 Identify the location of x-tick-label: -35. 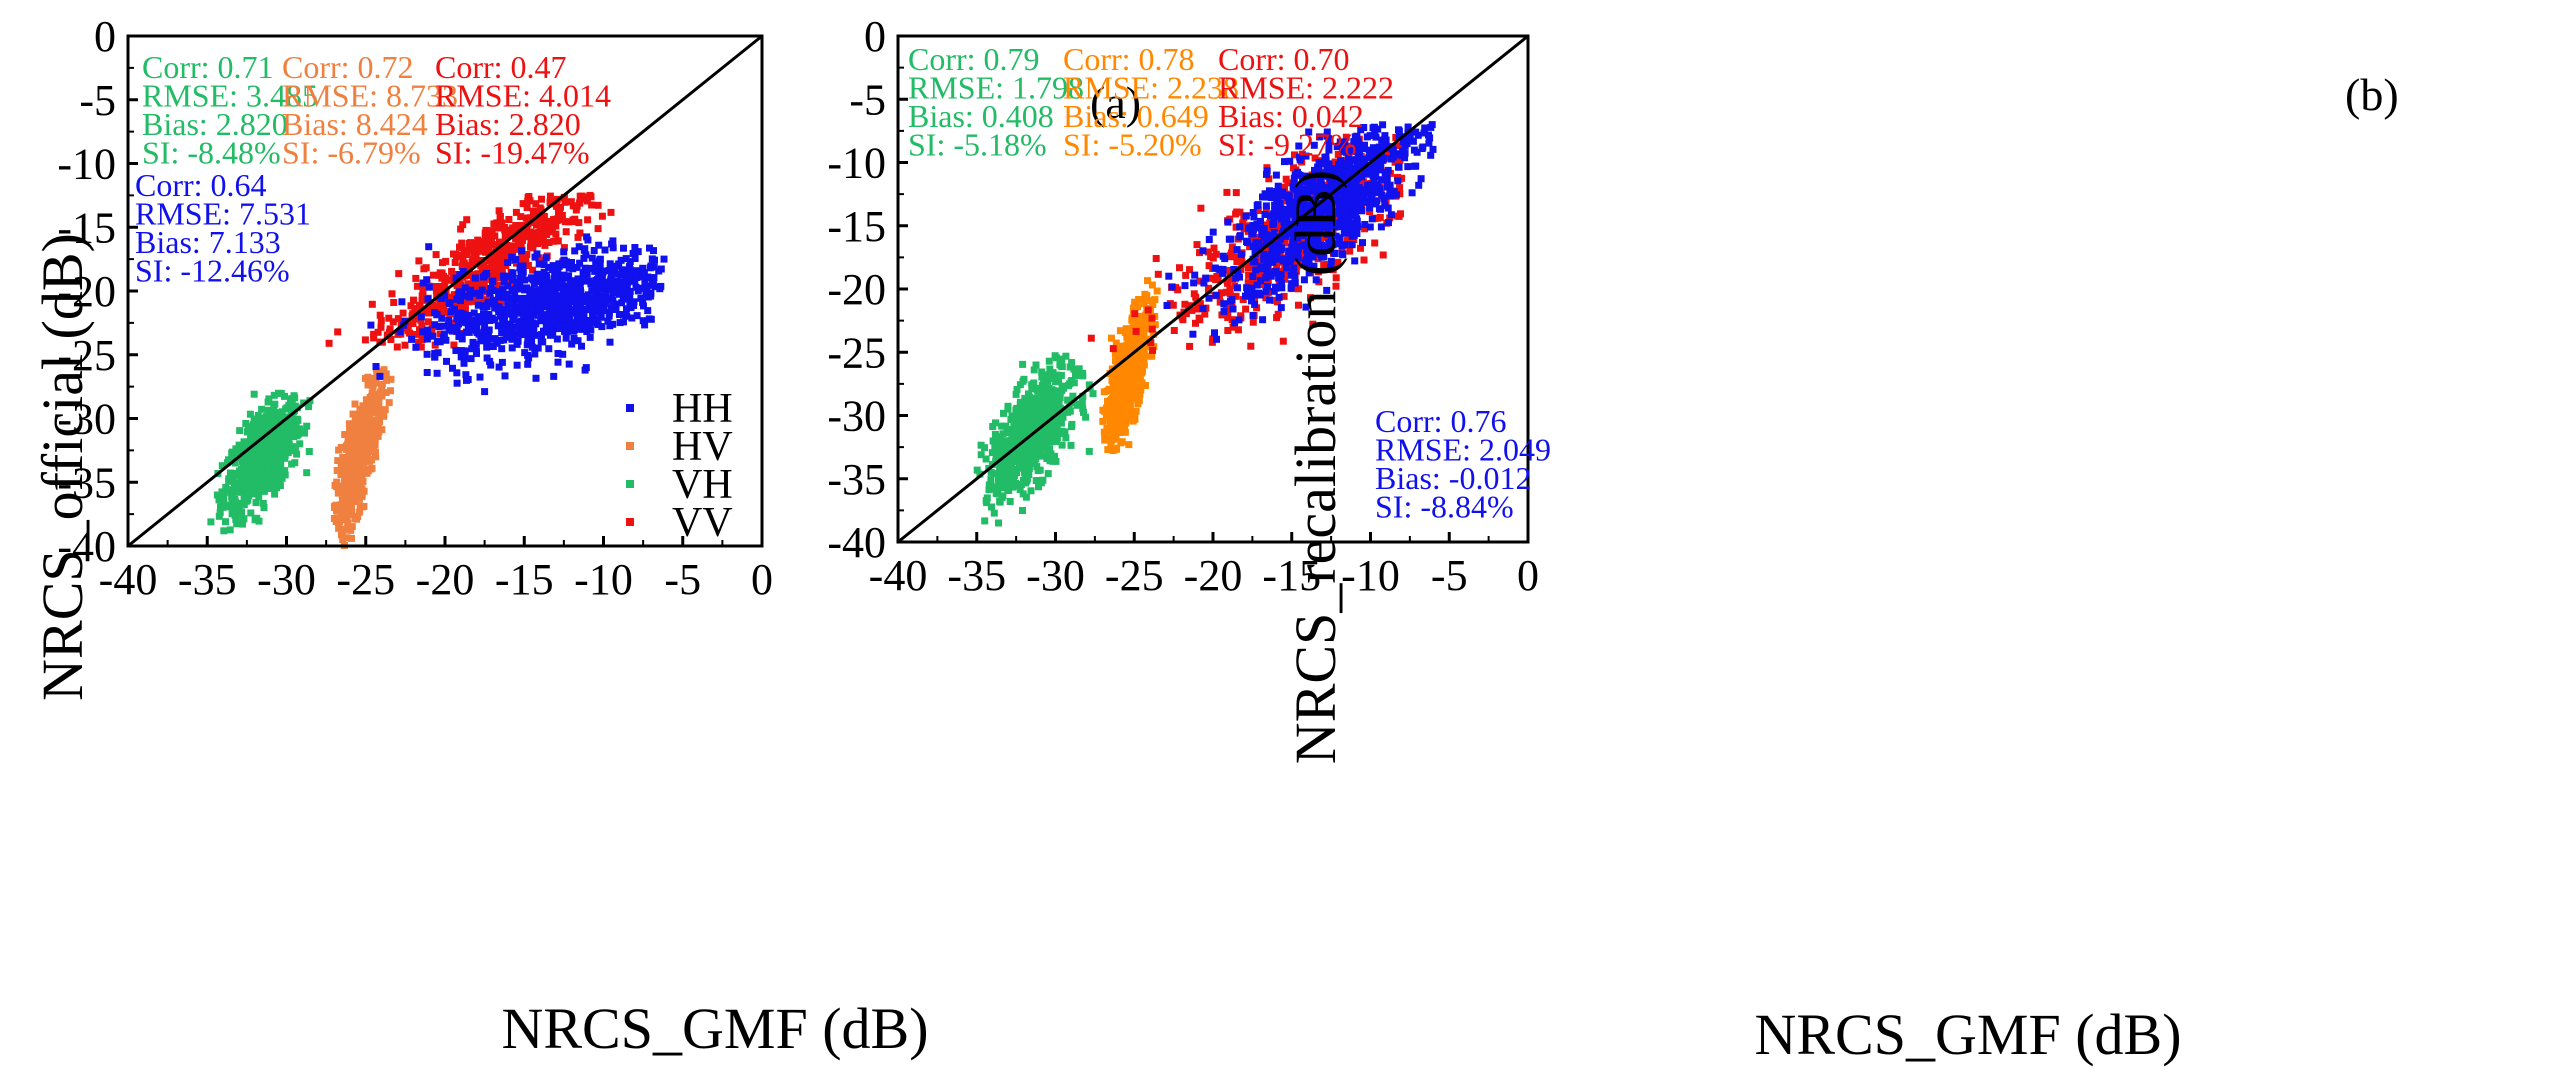
(207, 579).